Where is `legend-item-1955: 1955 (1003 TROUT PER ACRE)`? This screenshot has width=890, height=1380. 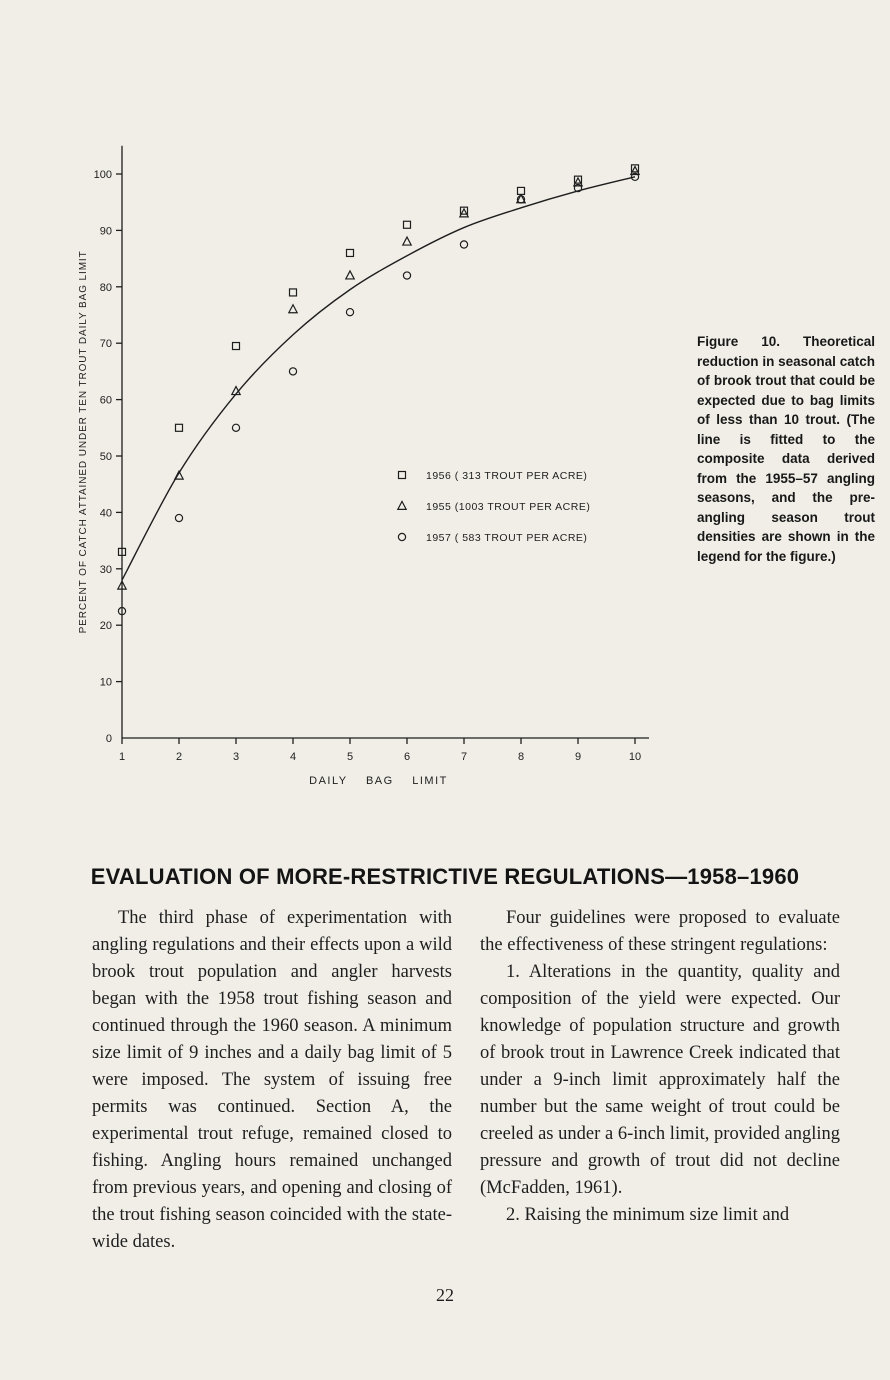
legend-item-1955: 1955 (1003 TROUT PER ACRE) is located at coordinates (493, 506).